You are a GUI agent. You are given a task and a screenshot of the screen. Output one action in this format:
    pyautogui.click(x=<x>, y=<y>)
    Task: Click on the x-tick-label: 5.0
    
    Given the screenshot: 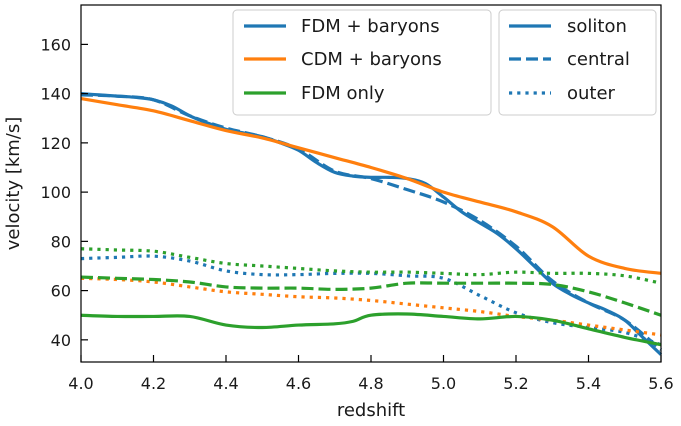 What is the action you would take?
    pyautogui.click(x=443, y=383)
    